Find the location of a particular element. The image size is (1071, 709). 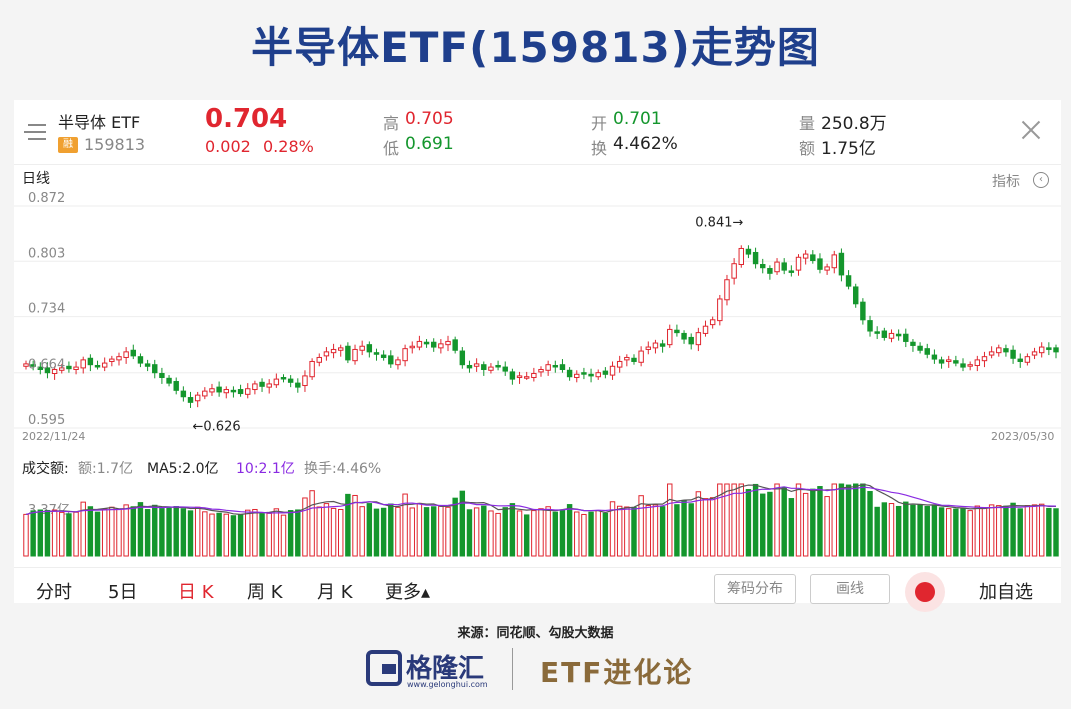

record-dot-icon is located at coordinates (925, 592).